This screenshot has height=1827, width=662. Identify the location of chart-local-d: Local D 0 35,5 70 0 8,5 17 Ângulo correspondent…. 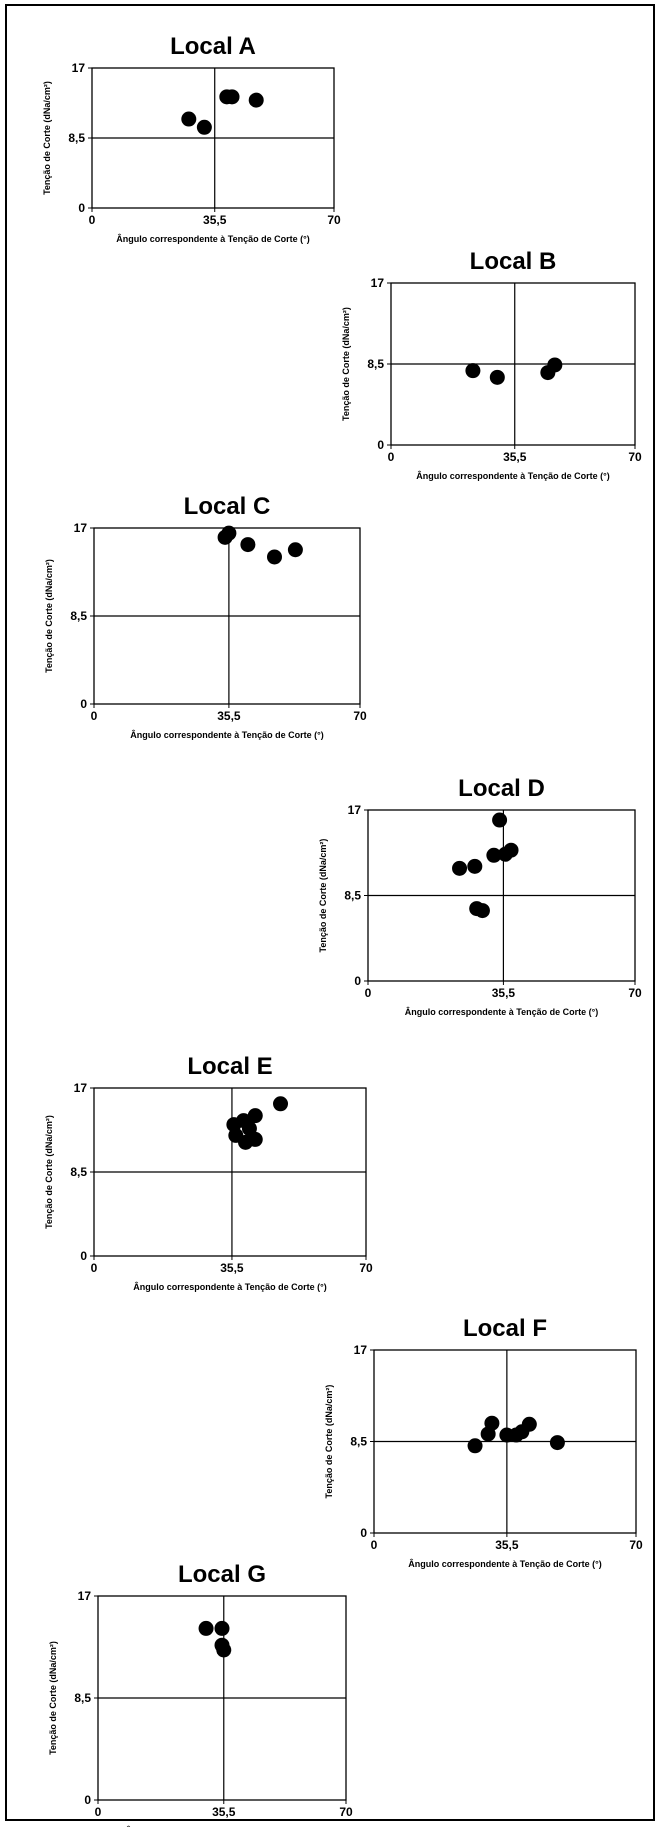
(480, 896).